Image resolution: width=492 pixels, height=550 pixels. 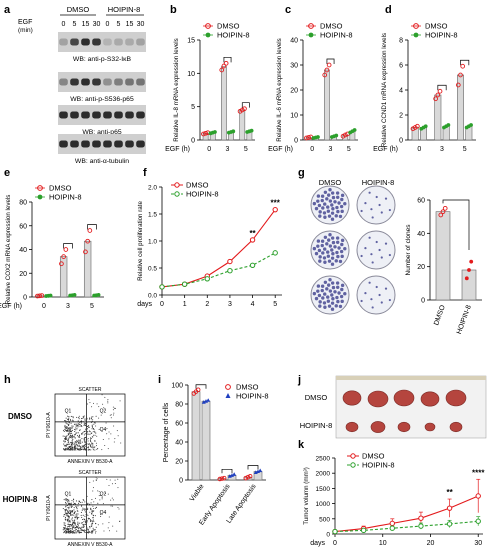 What do you see at coordinates (296, 141) in the screenshot?
I see `y-tick-label: 0` at bounding box center [296, 141].